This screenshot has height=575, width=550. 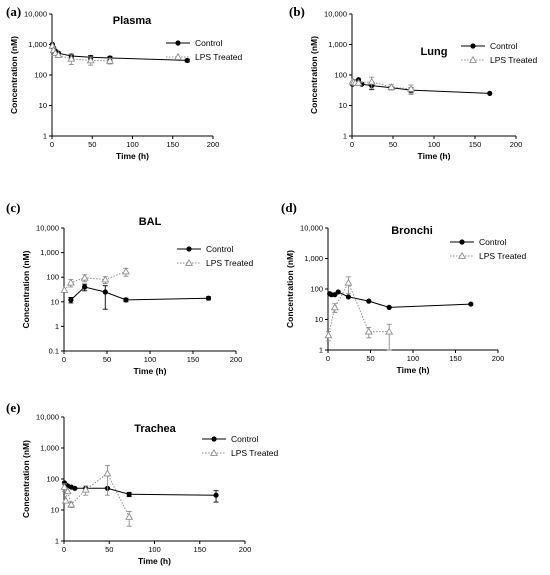 I want to click on panel-label: (d), so click(x=289, y=207).